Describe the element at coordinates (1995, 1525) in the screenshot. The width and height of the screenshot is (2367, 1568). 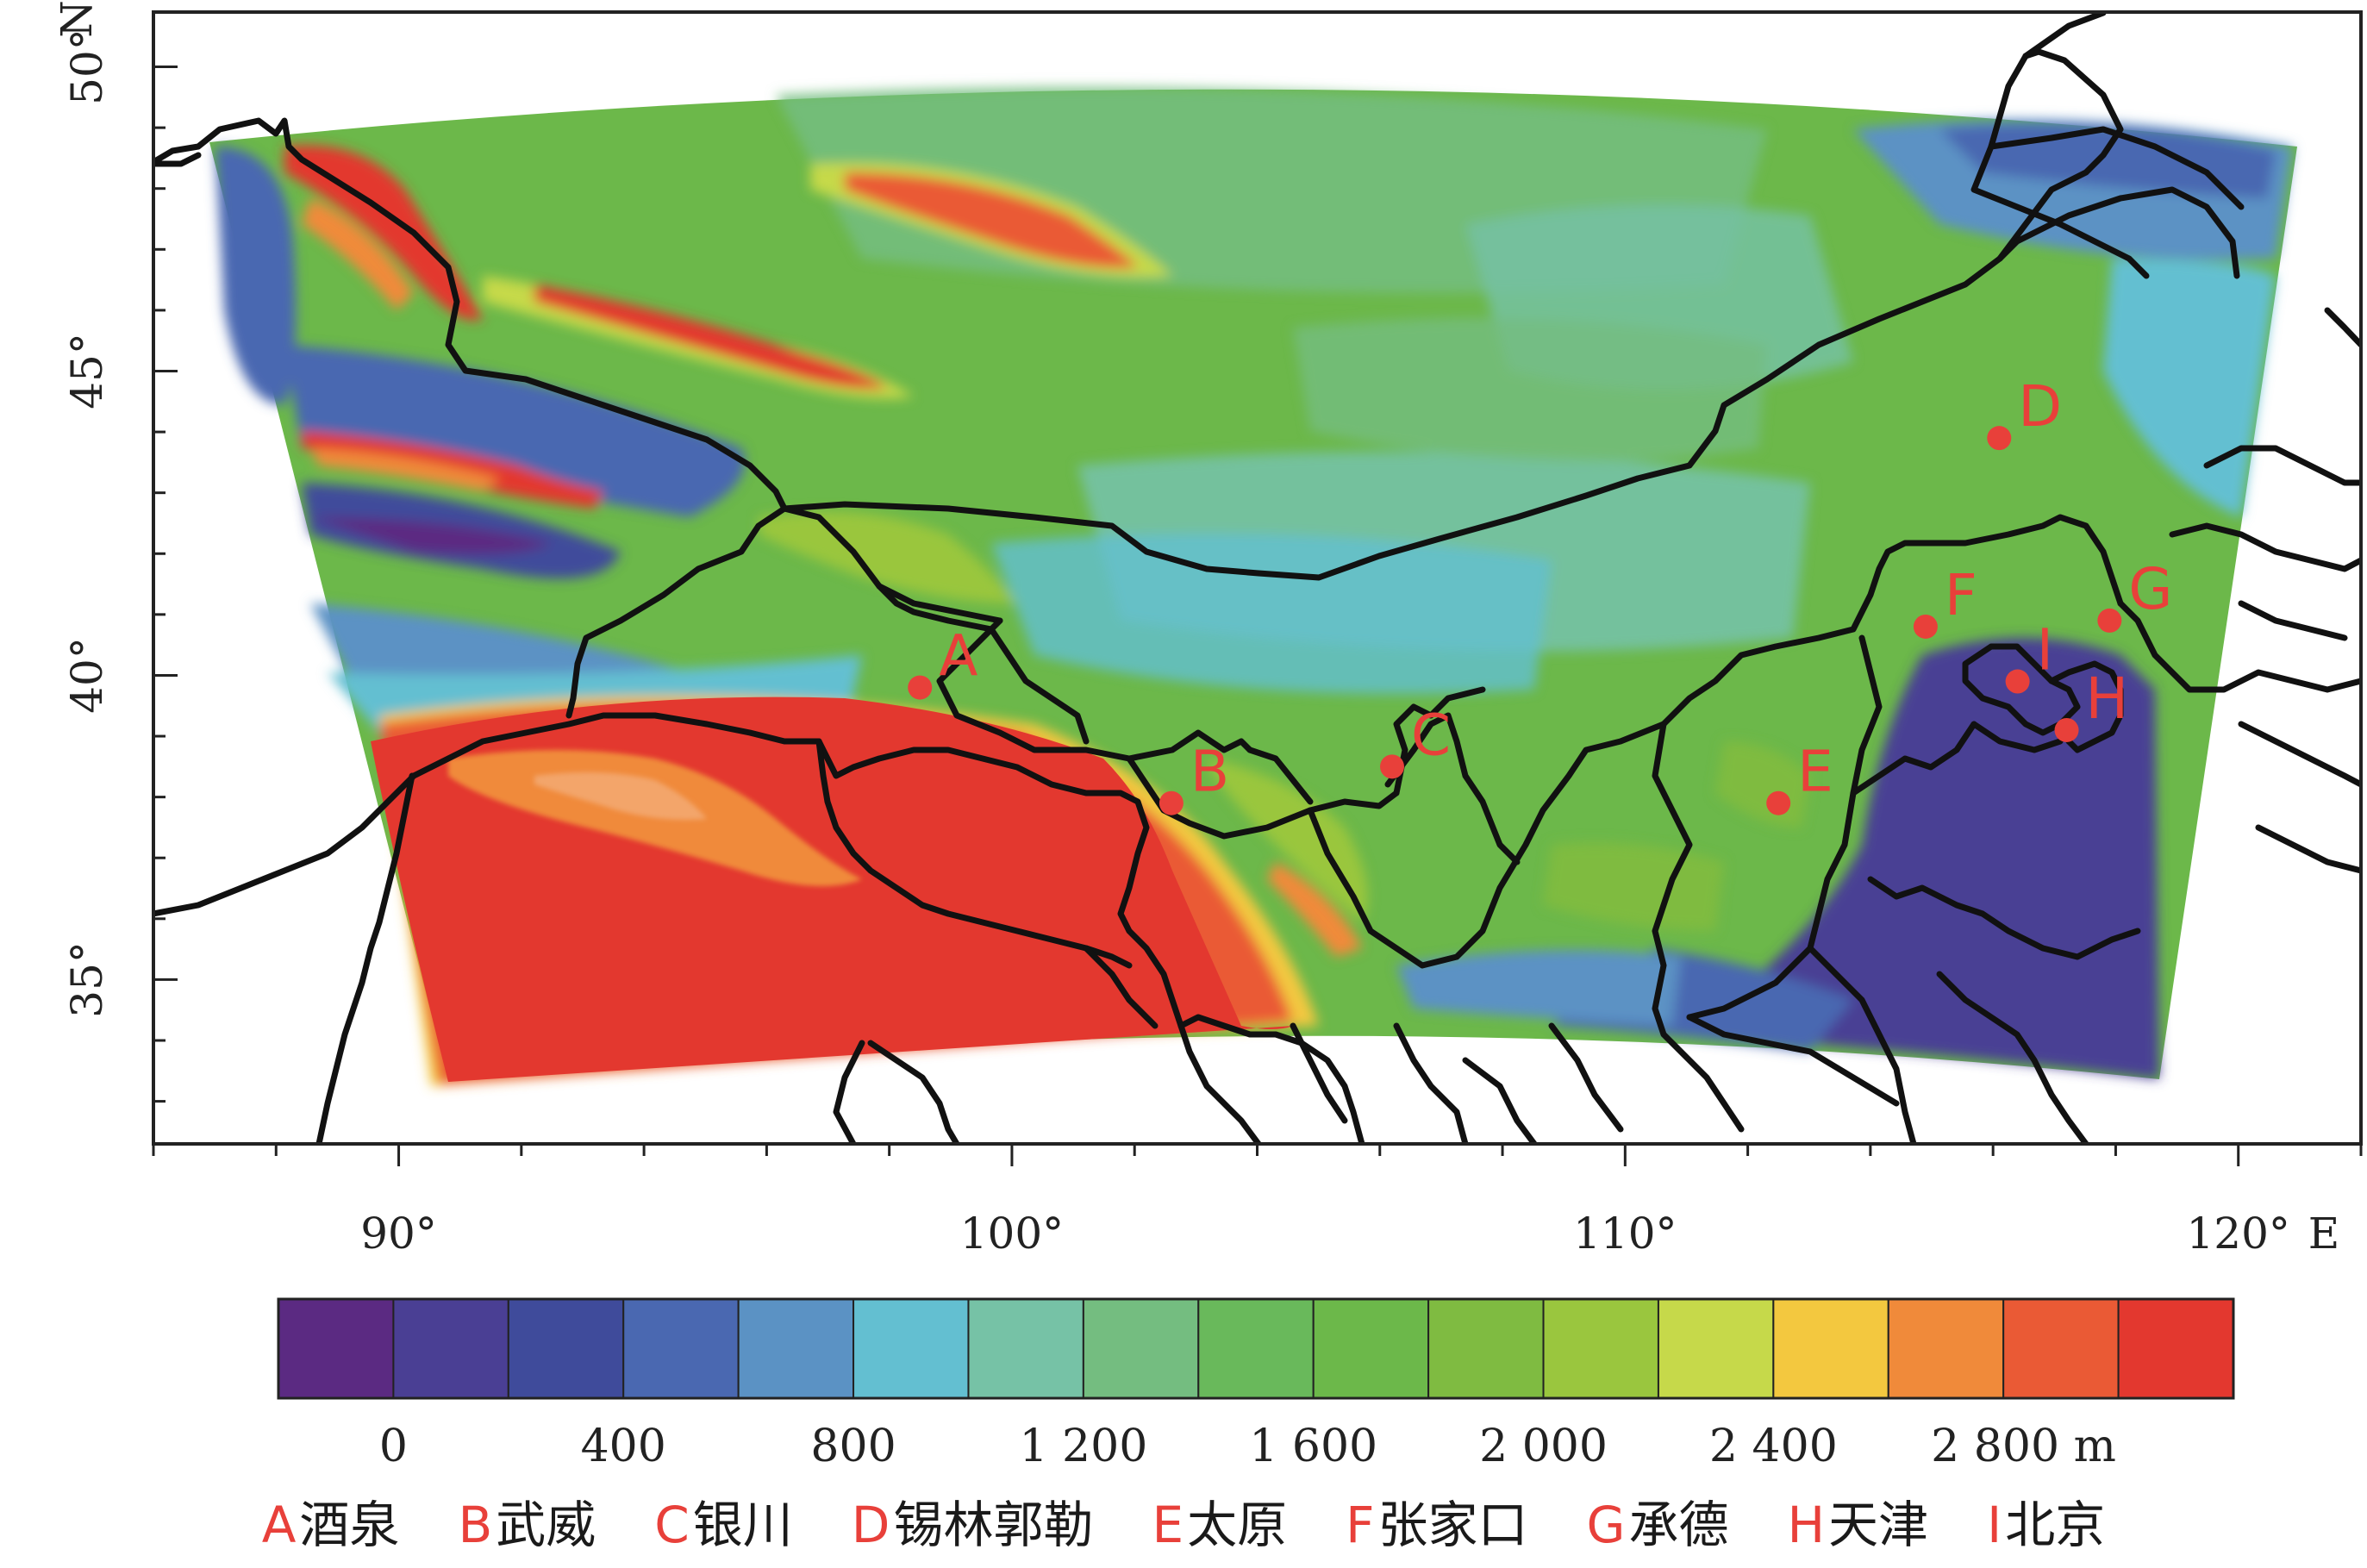
I see `legend-letter: I` at that location.